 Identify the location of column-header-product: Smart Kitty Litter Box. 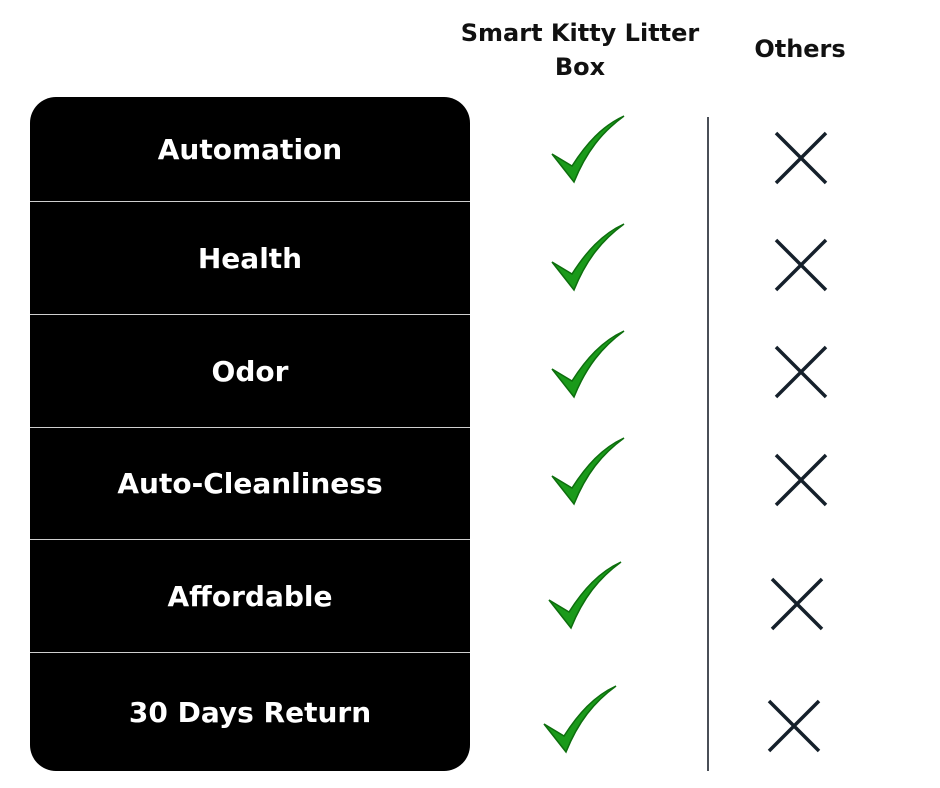
(580, 50).